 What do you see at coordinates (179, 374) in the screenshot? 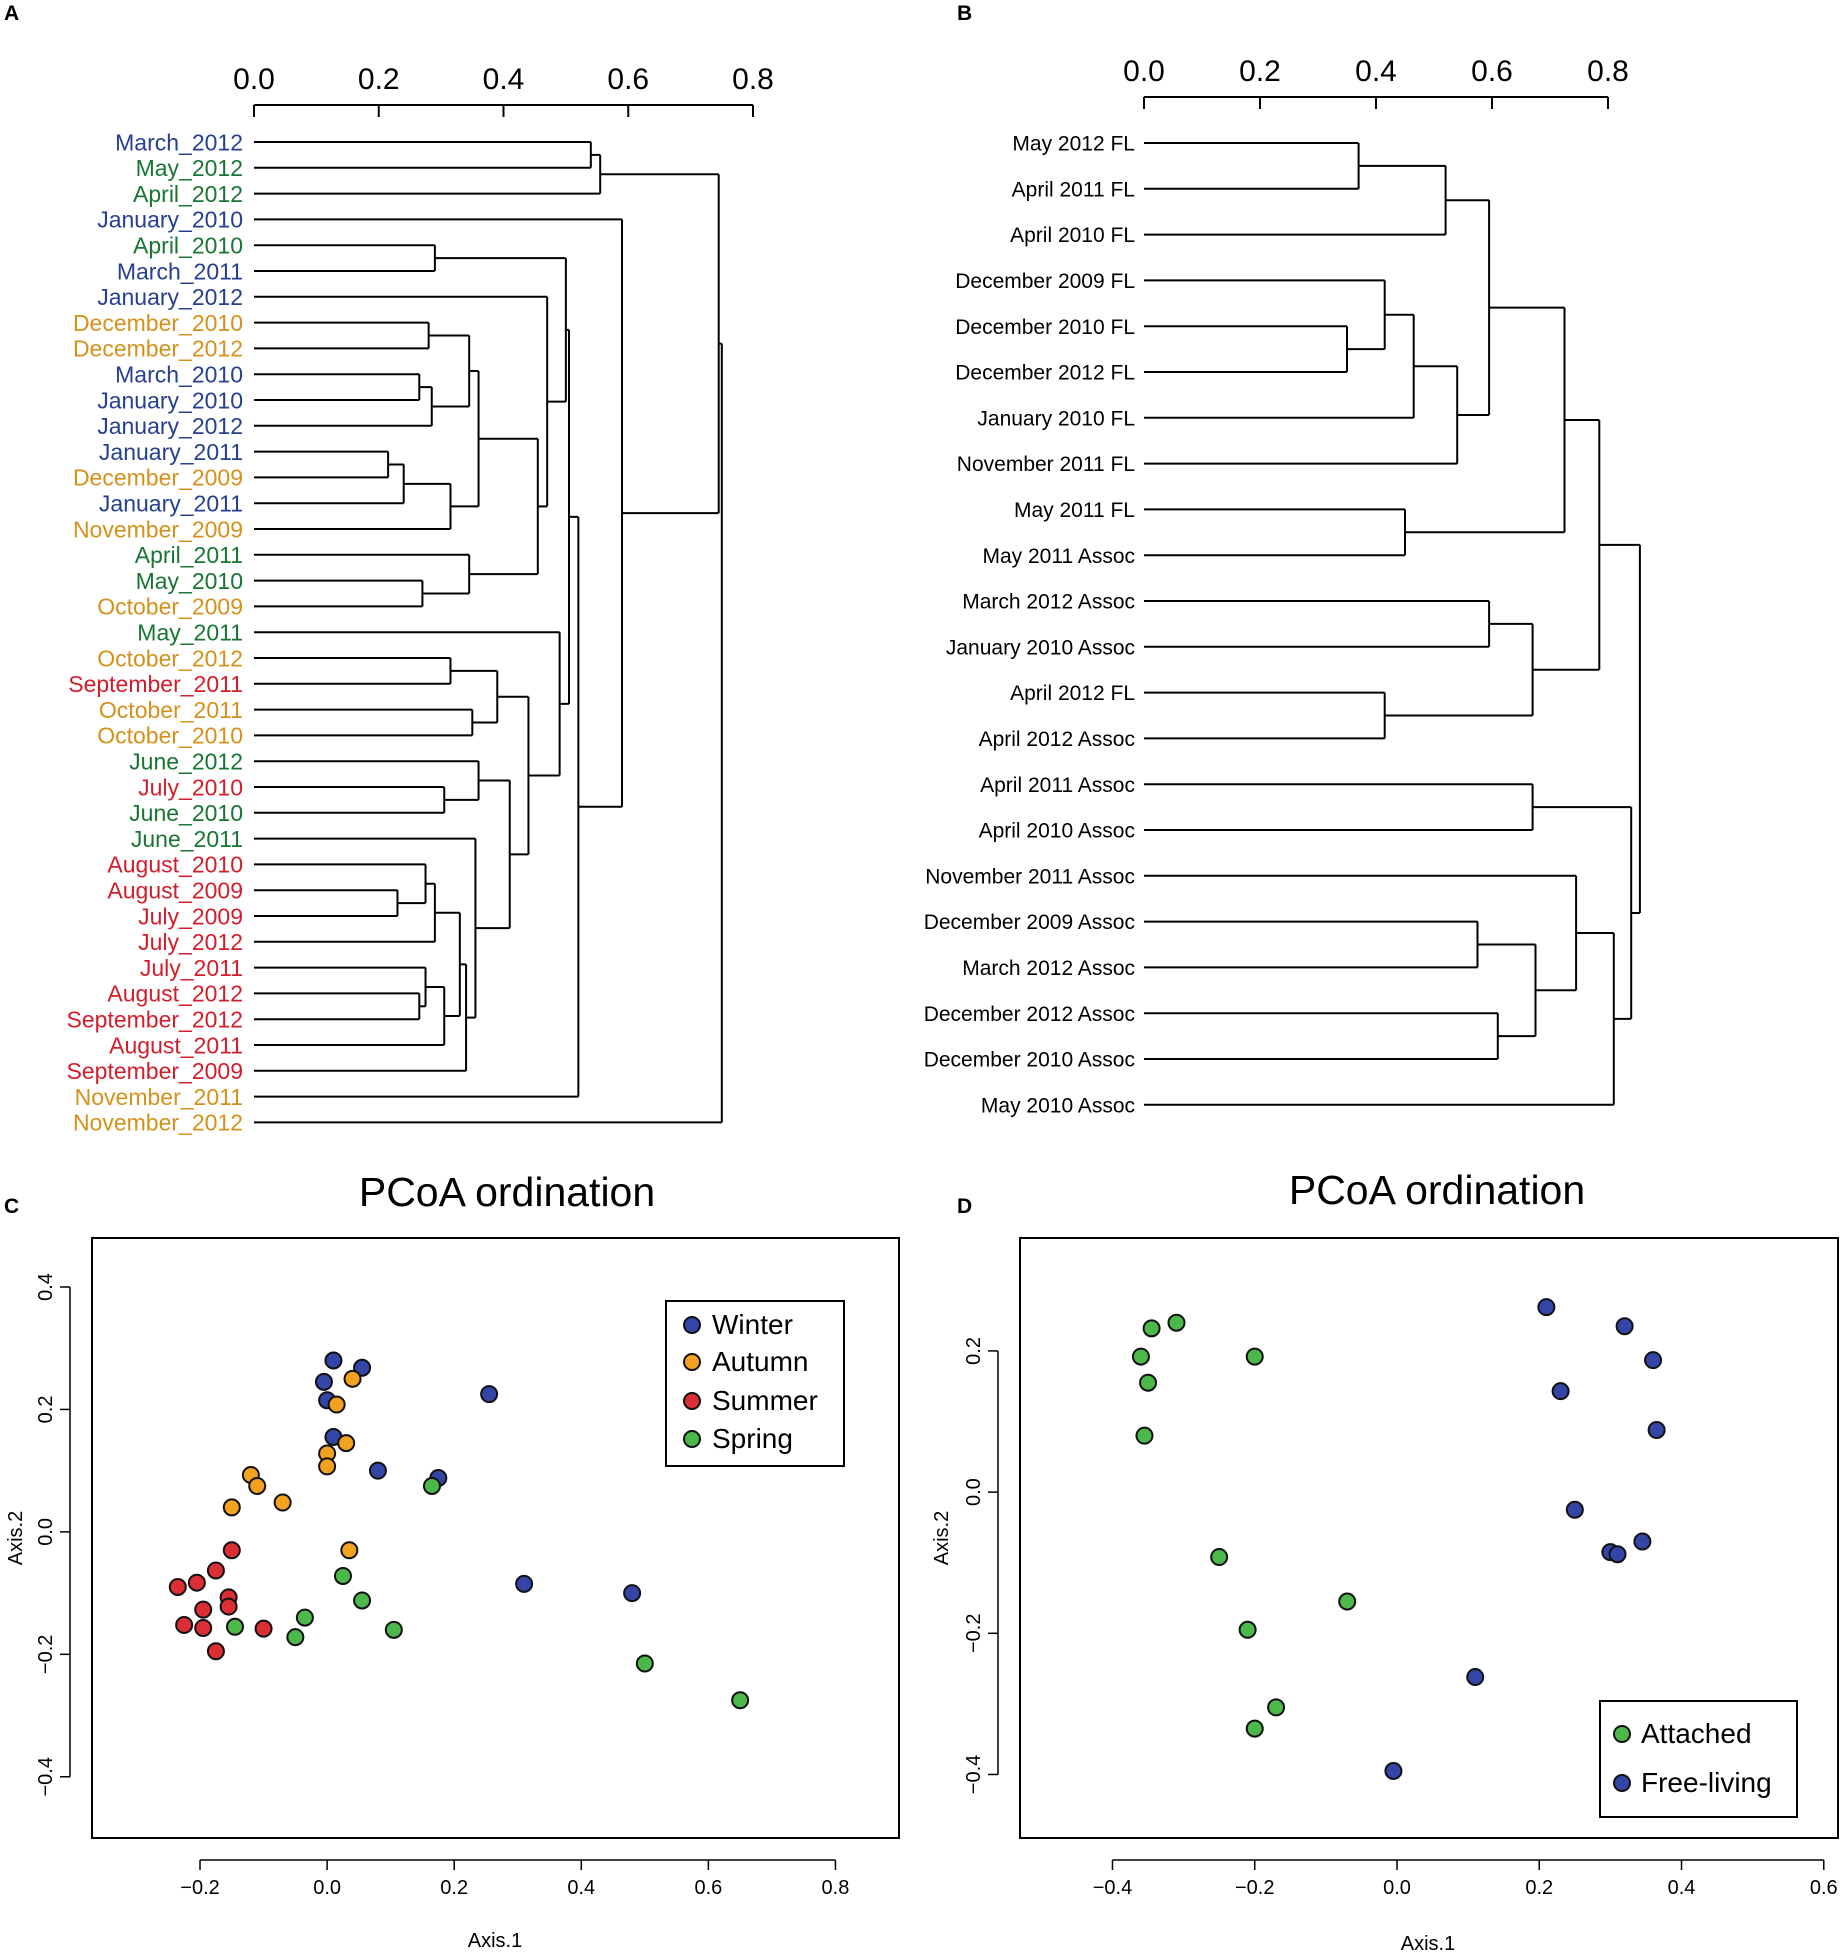
I see `dend-a-leaf-label: March_2010` at bounding box center [179, 374].